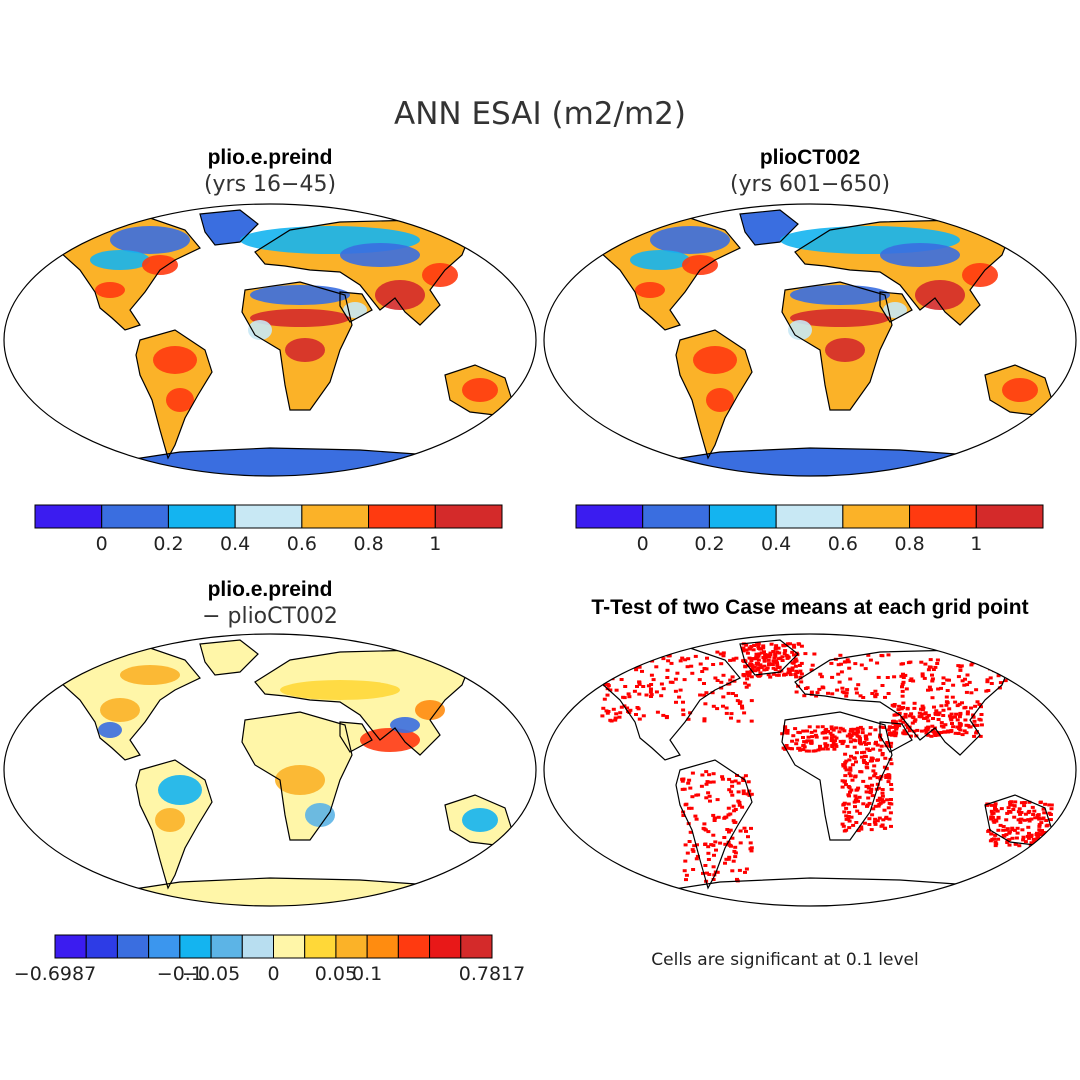 This screenshot has width=1080, height=1080. I want to click on coastline-northAmerica, so click(130, 274).